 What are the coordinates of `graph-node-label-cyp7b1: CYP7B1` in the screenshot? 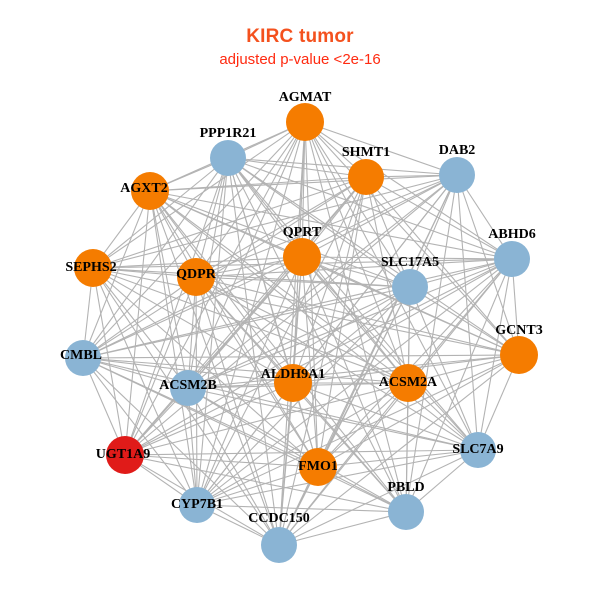 It's located at (197, 504).